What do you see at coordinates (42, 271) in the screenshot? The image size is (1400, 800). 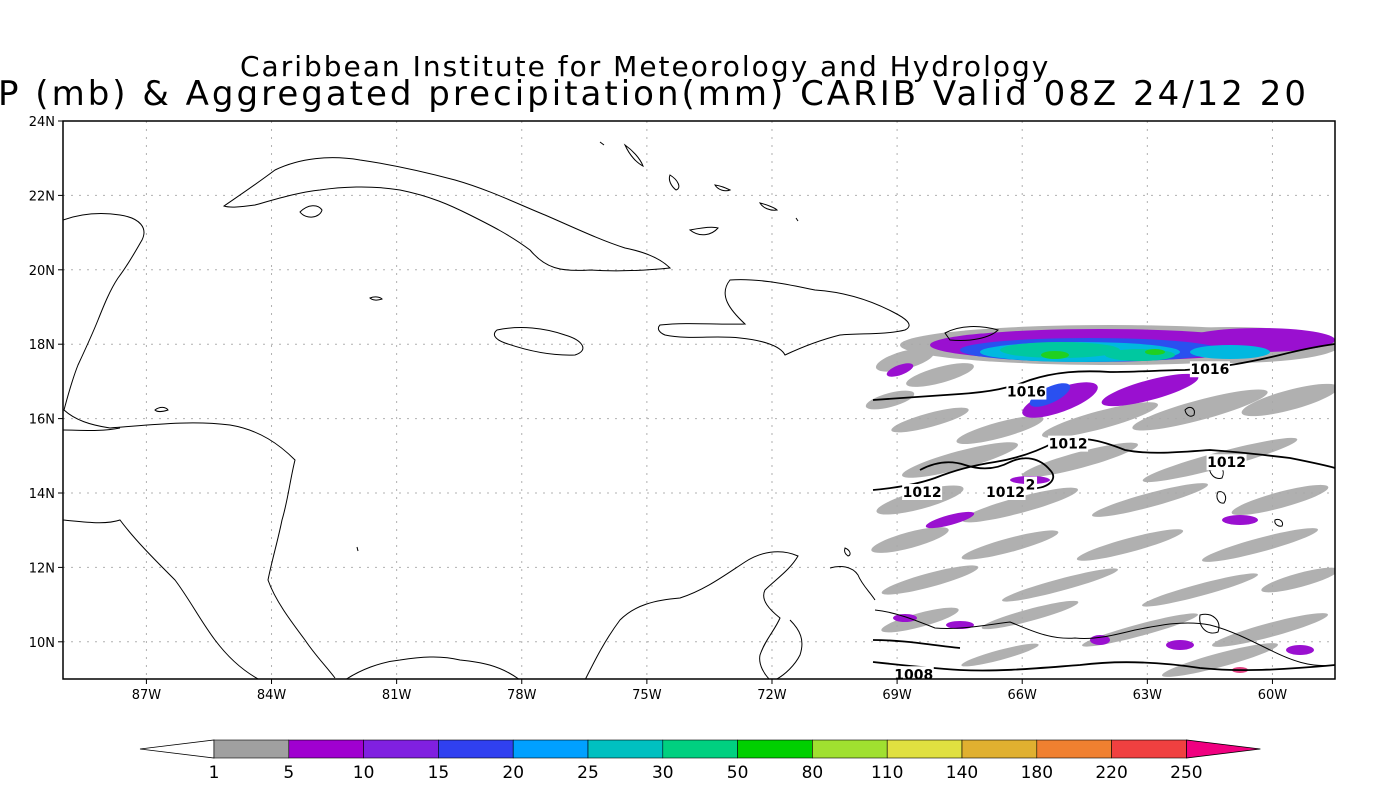 I see `lat-tick-label: 20N` at bounding box center [42, 271].